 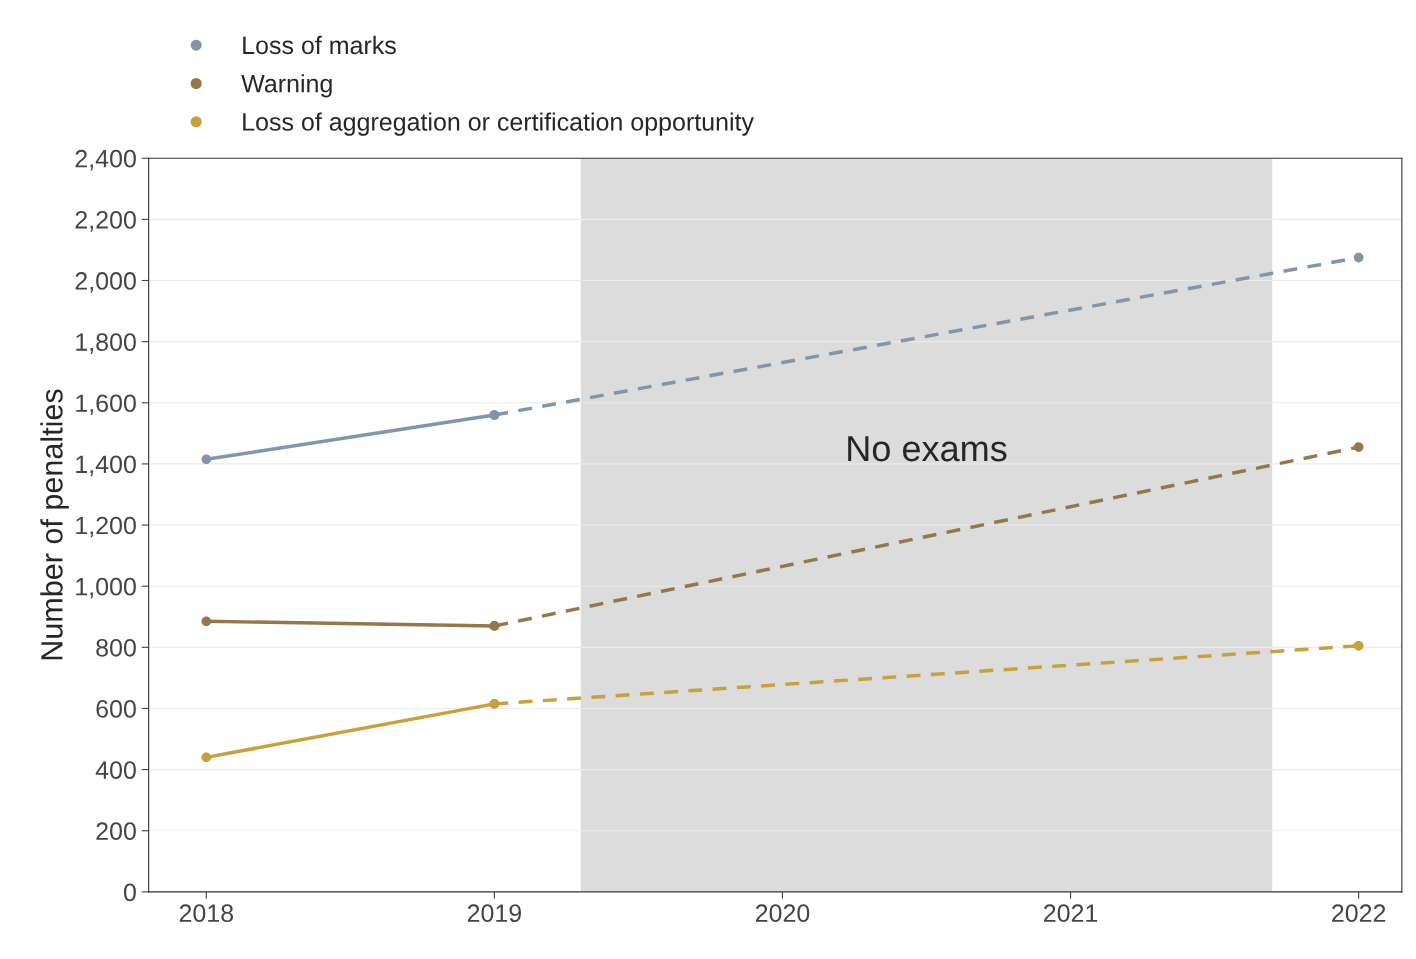 What do you see at coordinates (106, 466) in the screenshot?
I see `y-tick-label: 1,400` at bounding box center [106, 466].